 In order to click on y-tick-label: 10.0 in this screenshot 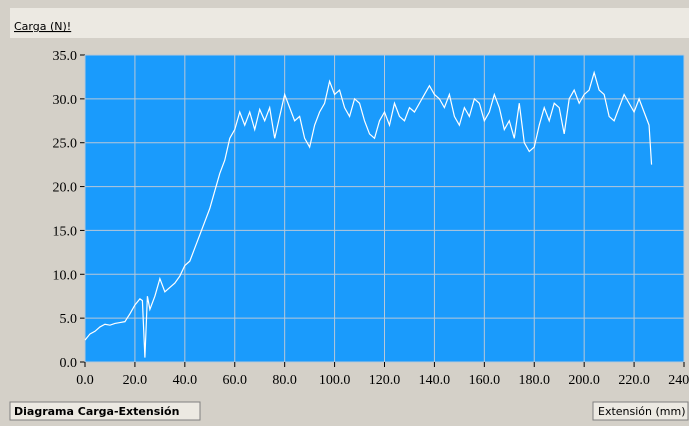, I will do `click(65, 275)`.